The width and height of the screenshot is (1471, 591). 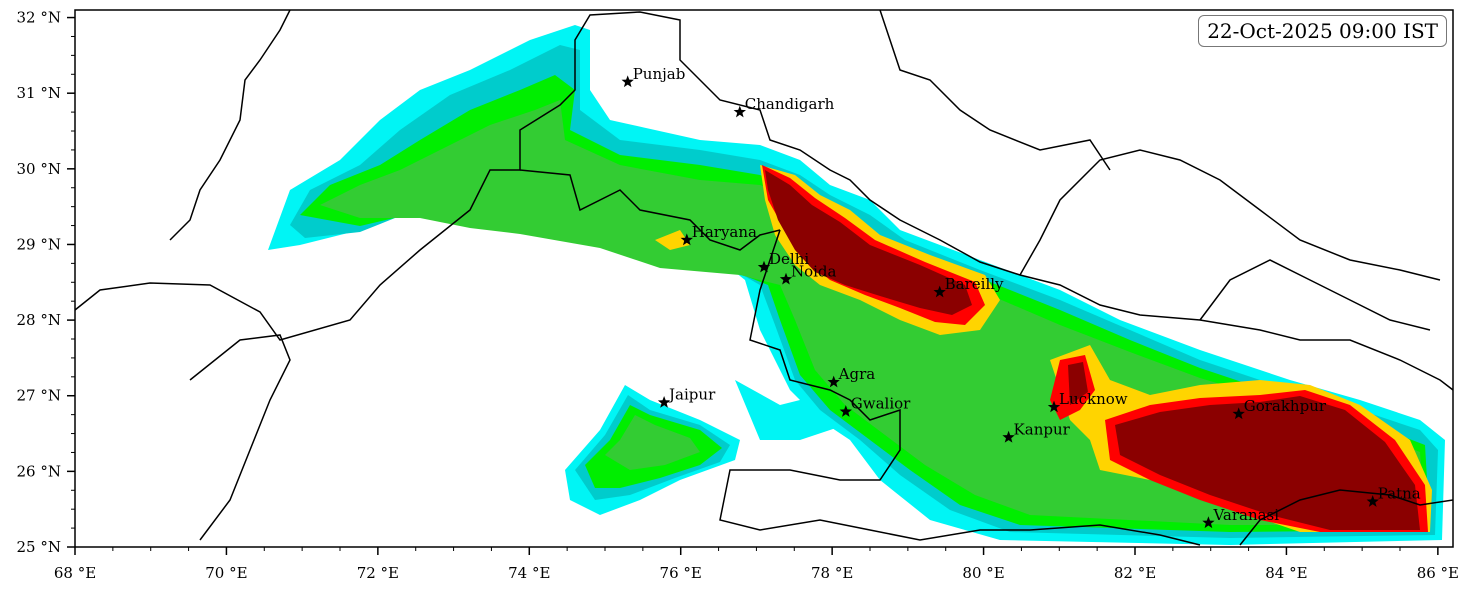 What do you see at coordinates (1285, 406) in the screenshot?
I see `city-label: Gorakhpur` at bounding box center [1285, 406].